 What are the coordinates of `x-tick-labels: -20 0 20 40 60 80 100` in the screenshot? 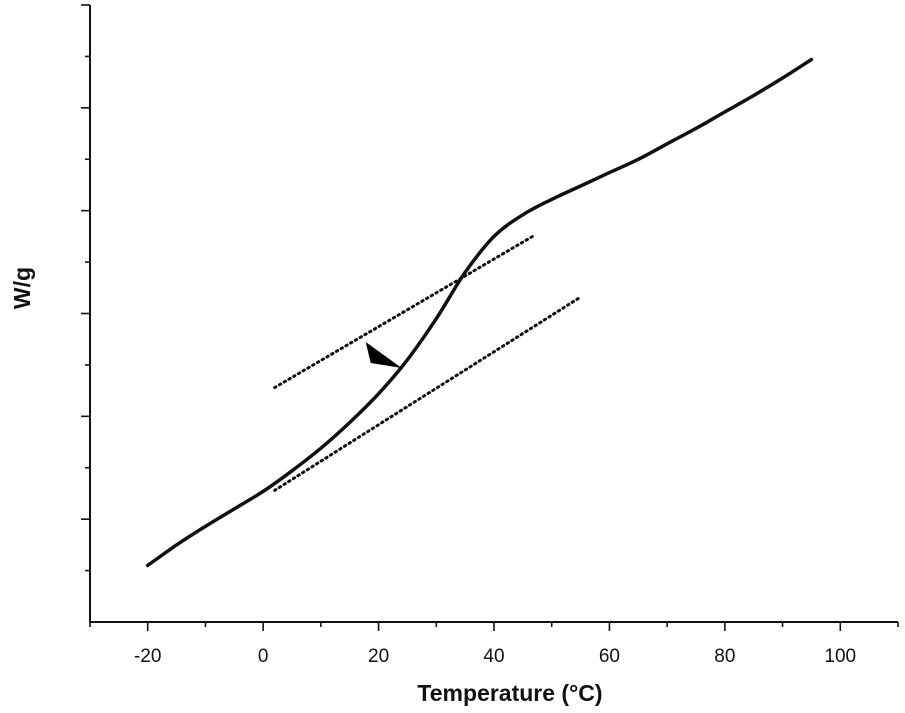 It's located at (495, 656).